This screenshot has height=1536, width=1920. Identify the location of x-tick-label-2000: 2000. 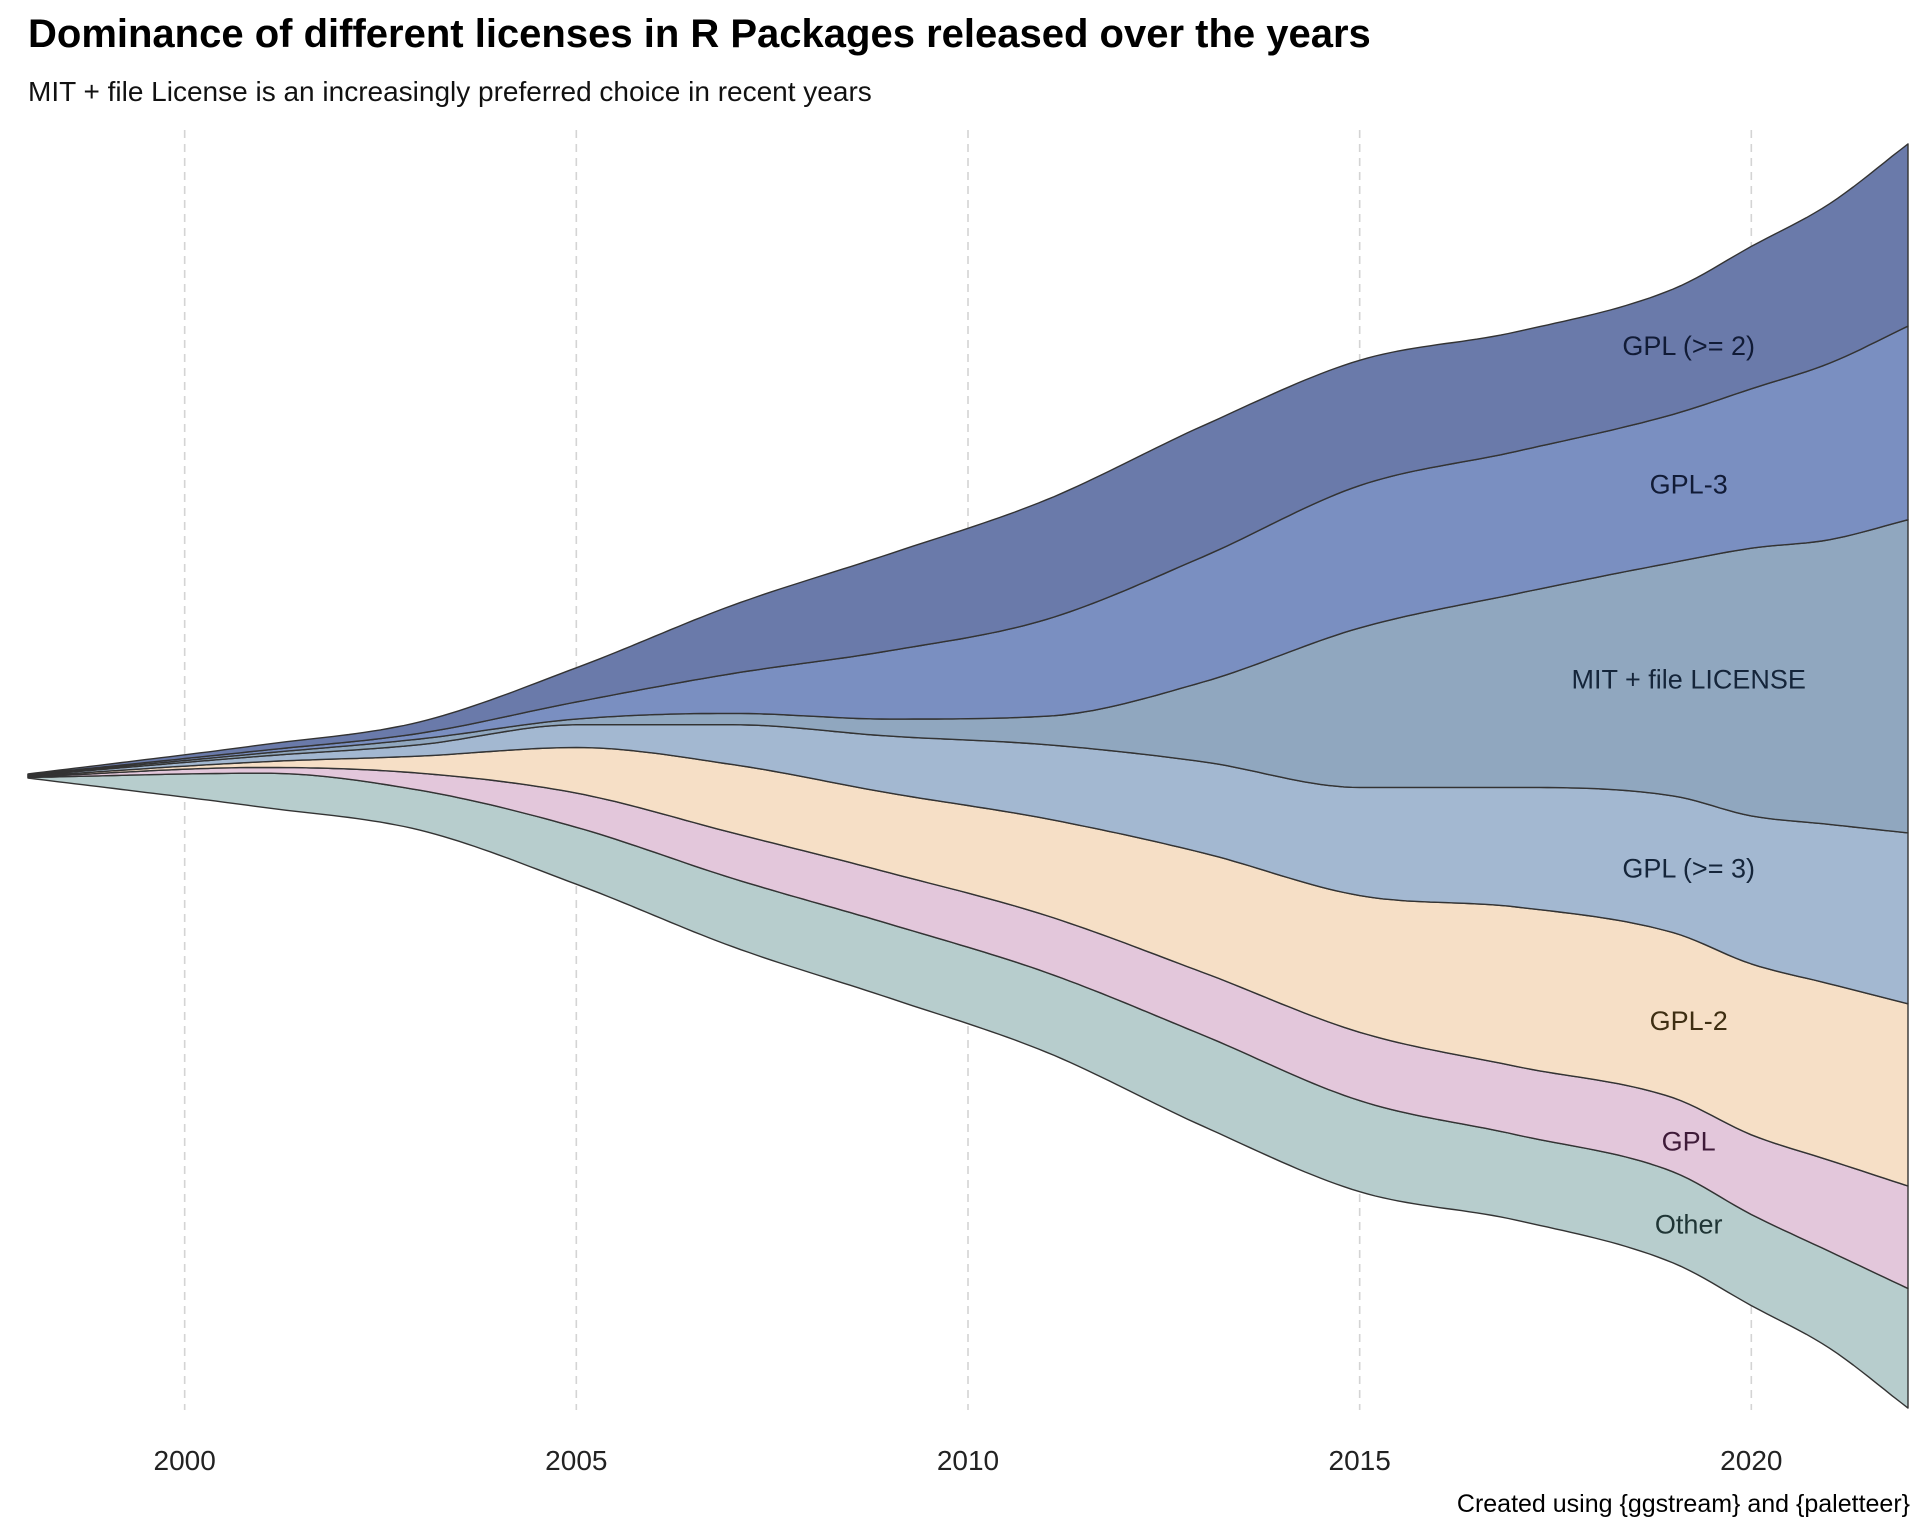
(185, 1460).